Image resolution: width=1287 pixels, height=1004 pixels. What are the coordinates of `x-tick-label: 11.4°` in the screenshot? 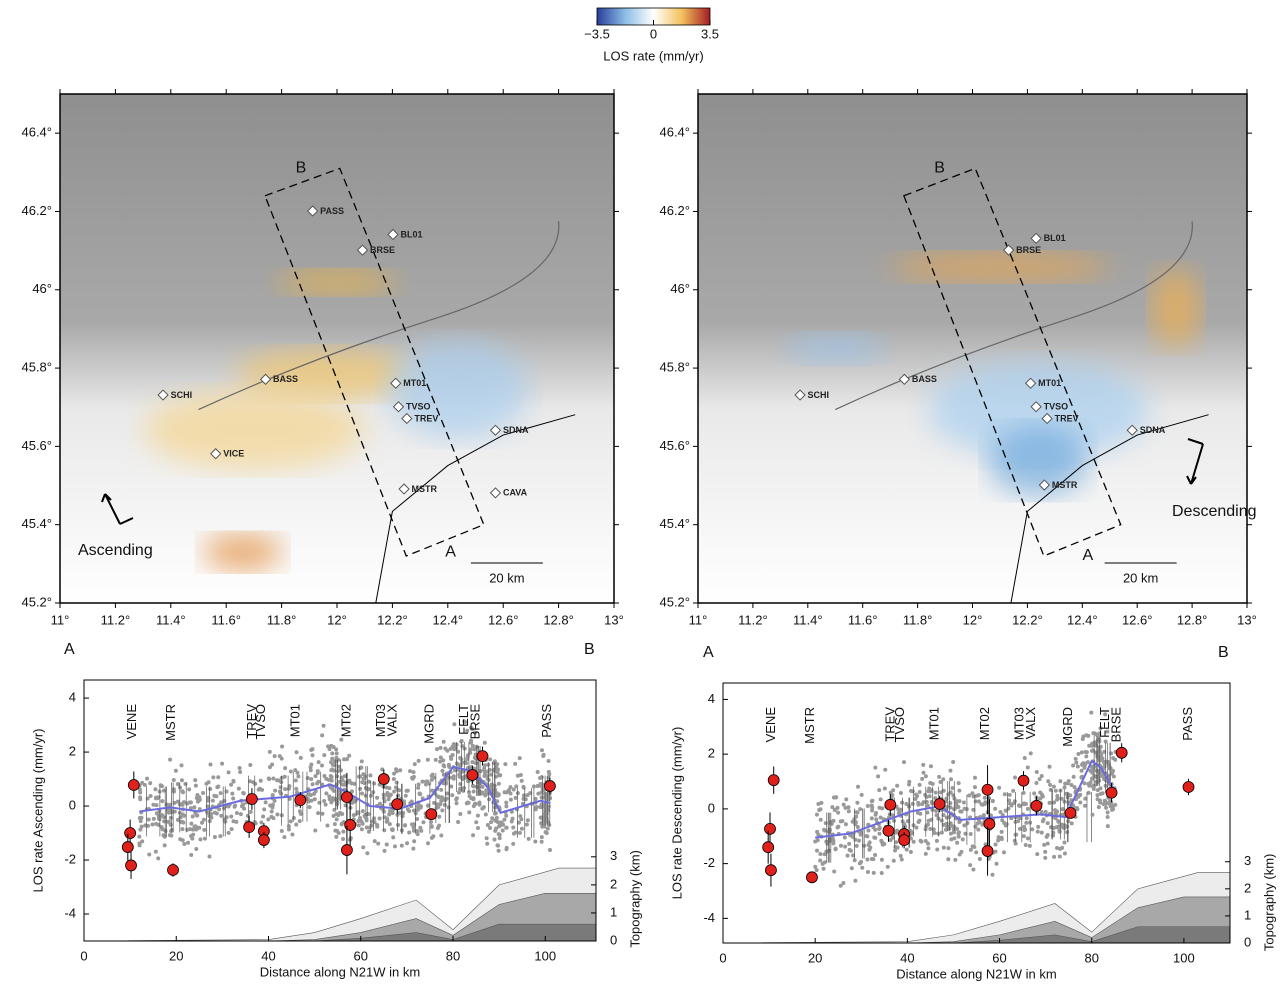 It's located at (808, 619).